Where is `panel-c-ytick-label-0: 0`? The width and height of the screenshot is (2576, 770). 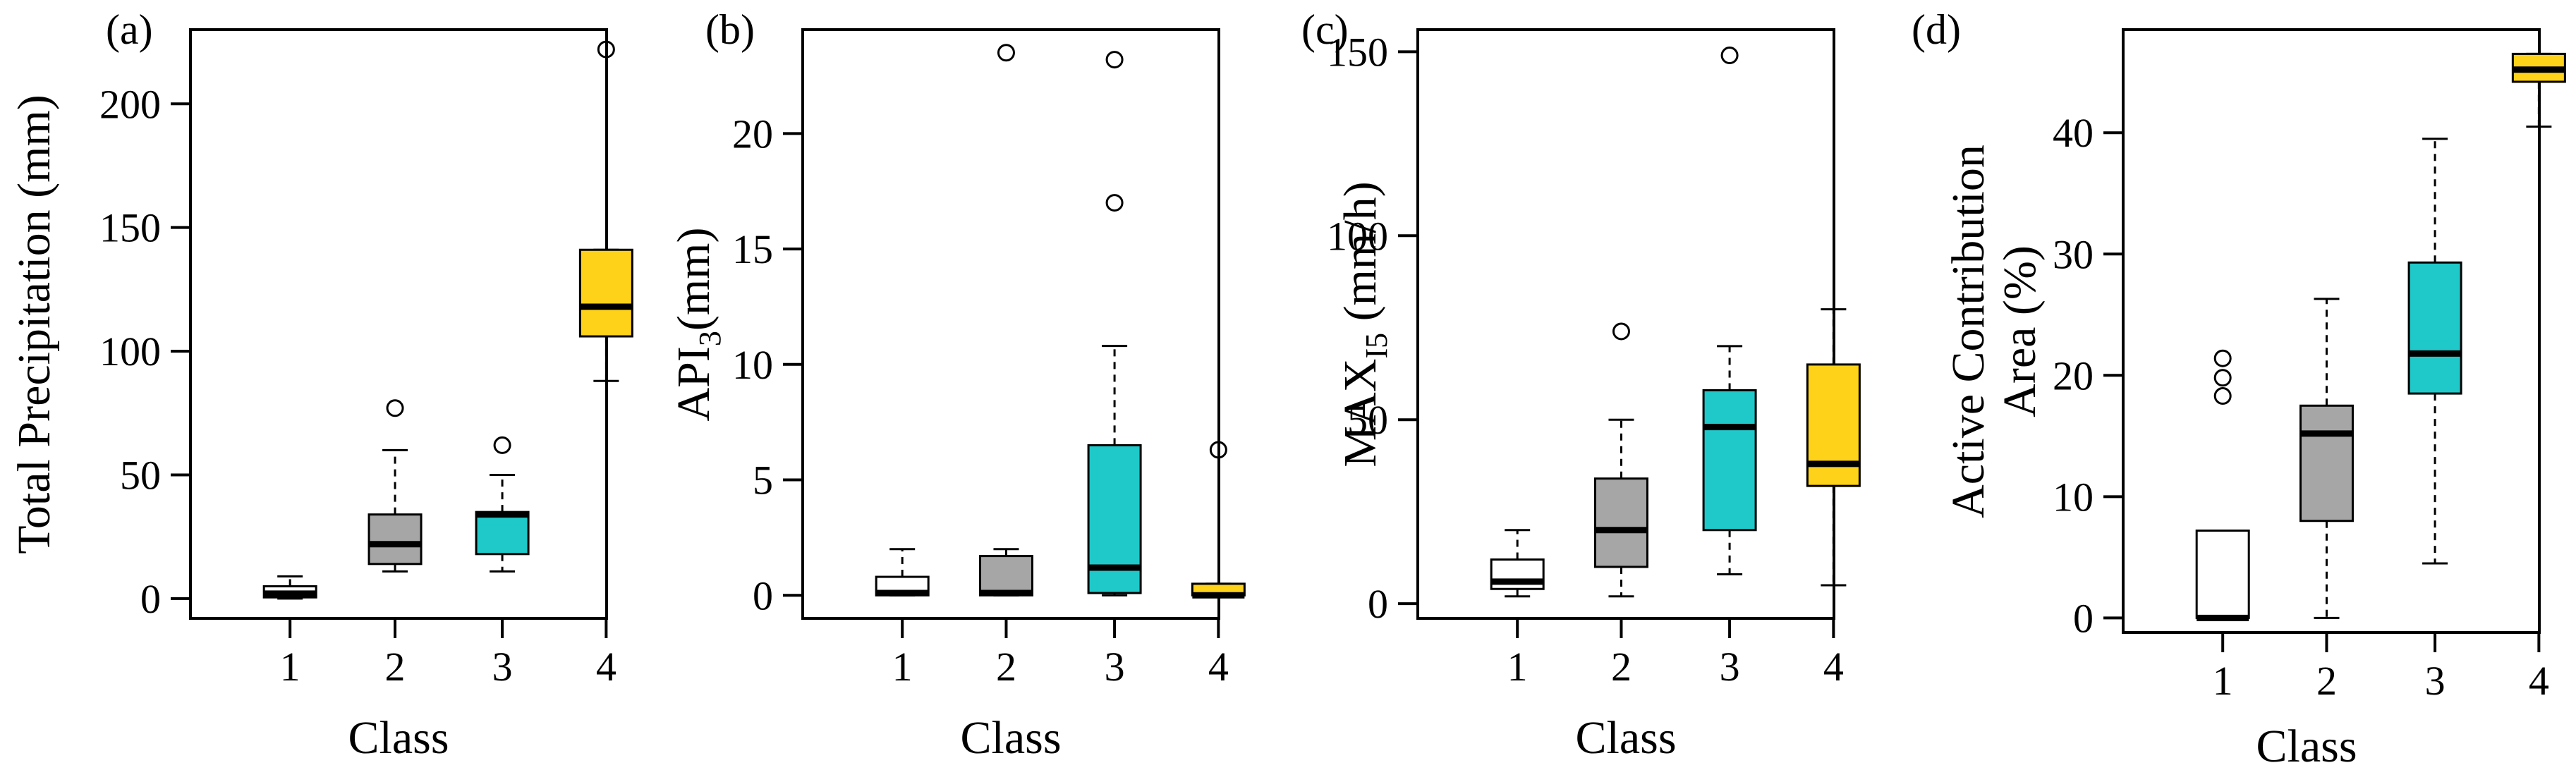 panel-c-ytick-label-0: 0 is located at coordinates (1378, 604).